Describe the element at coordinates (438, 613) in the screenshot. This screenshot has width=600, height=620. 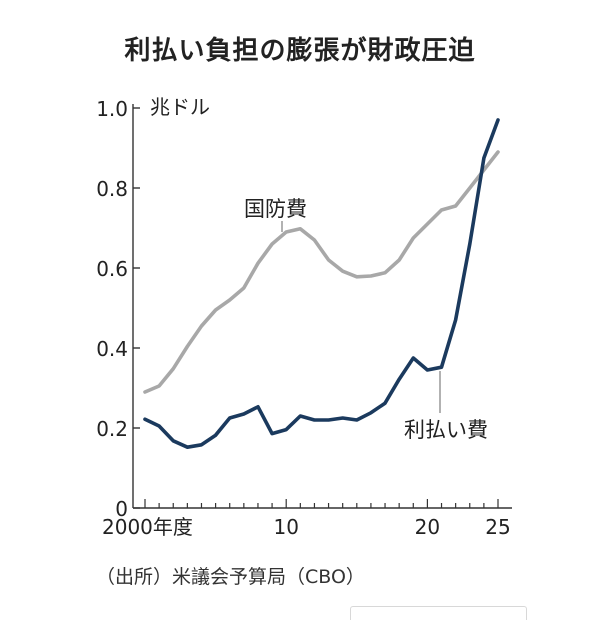
I see `footer-box` at that location.